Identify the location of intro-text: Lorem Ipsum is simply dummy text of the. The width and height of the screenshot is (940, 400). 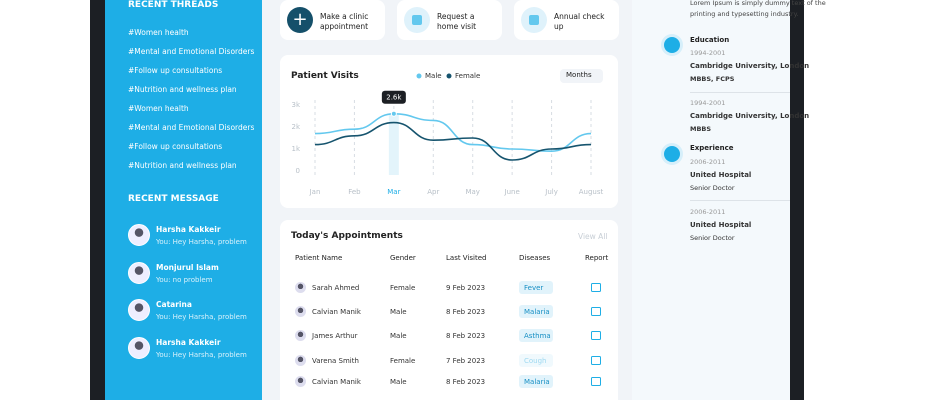
(758, 3).